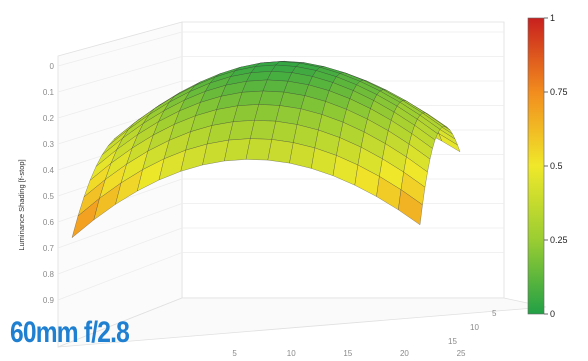  I want to click on floor-plane, so click(302, 322).